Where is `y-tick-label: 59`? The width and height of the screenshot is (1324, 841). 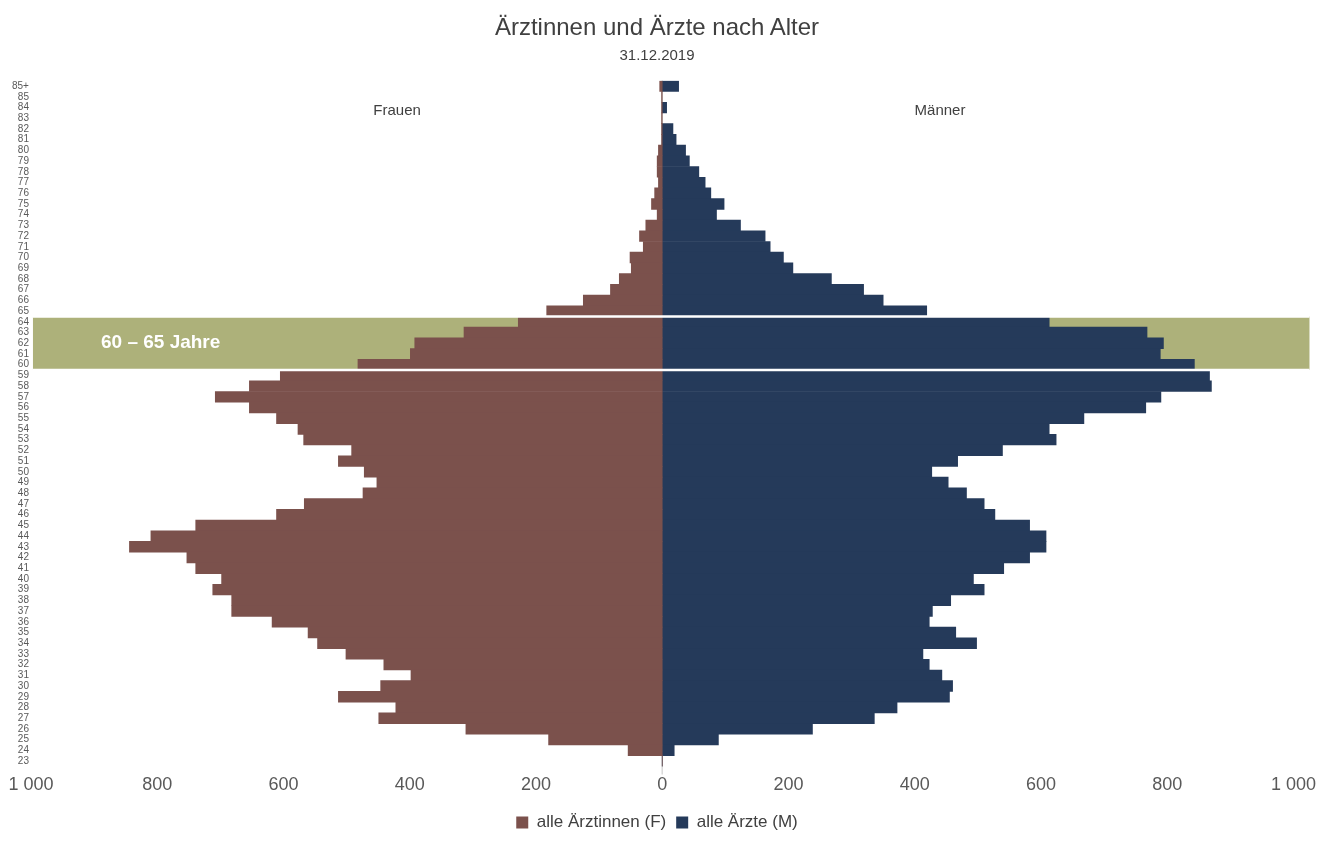
y-tick-label: 59 is located at coordinates (23, 375).